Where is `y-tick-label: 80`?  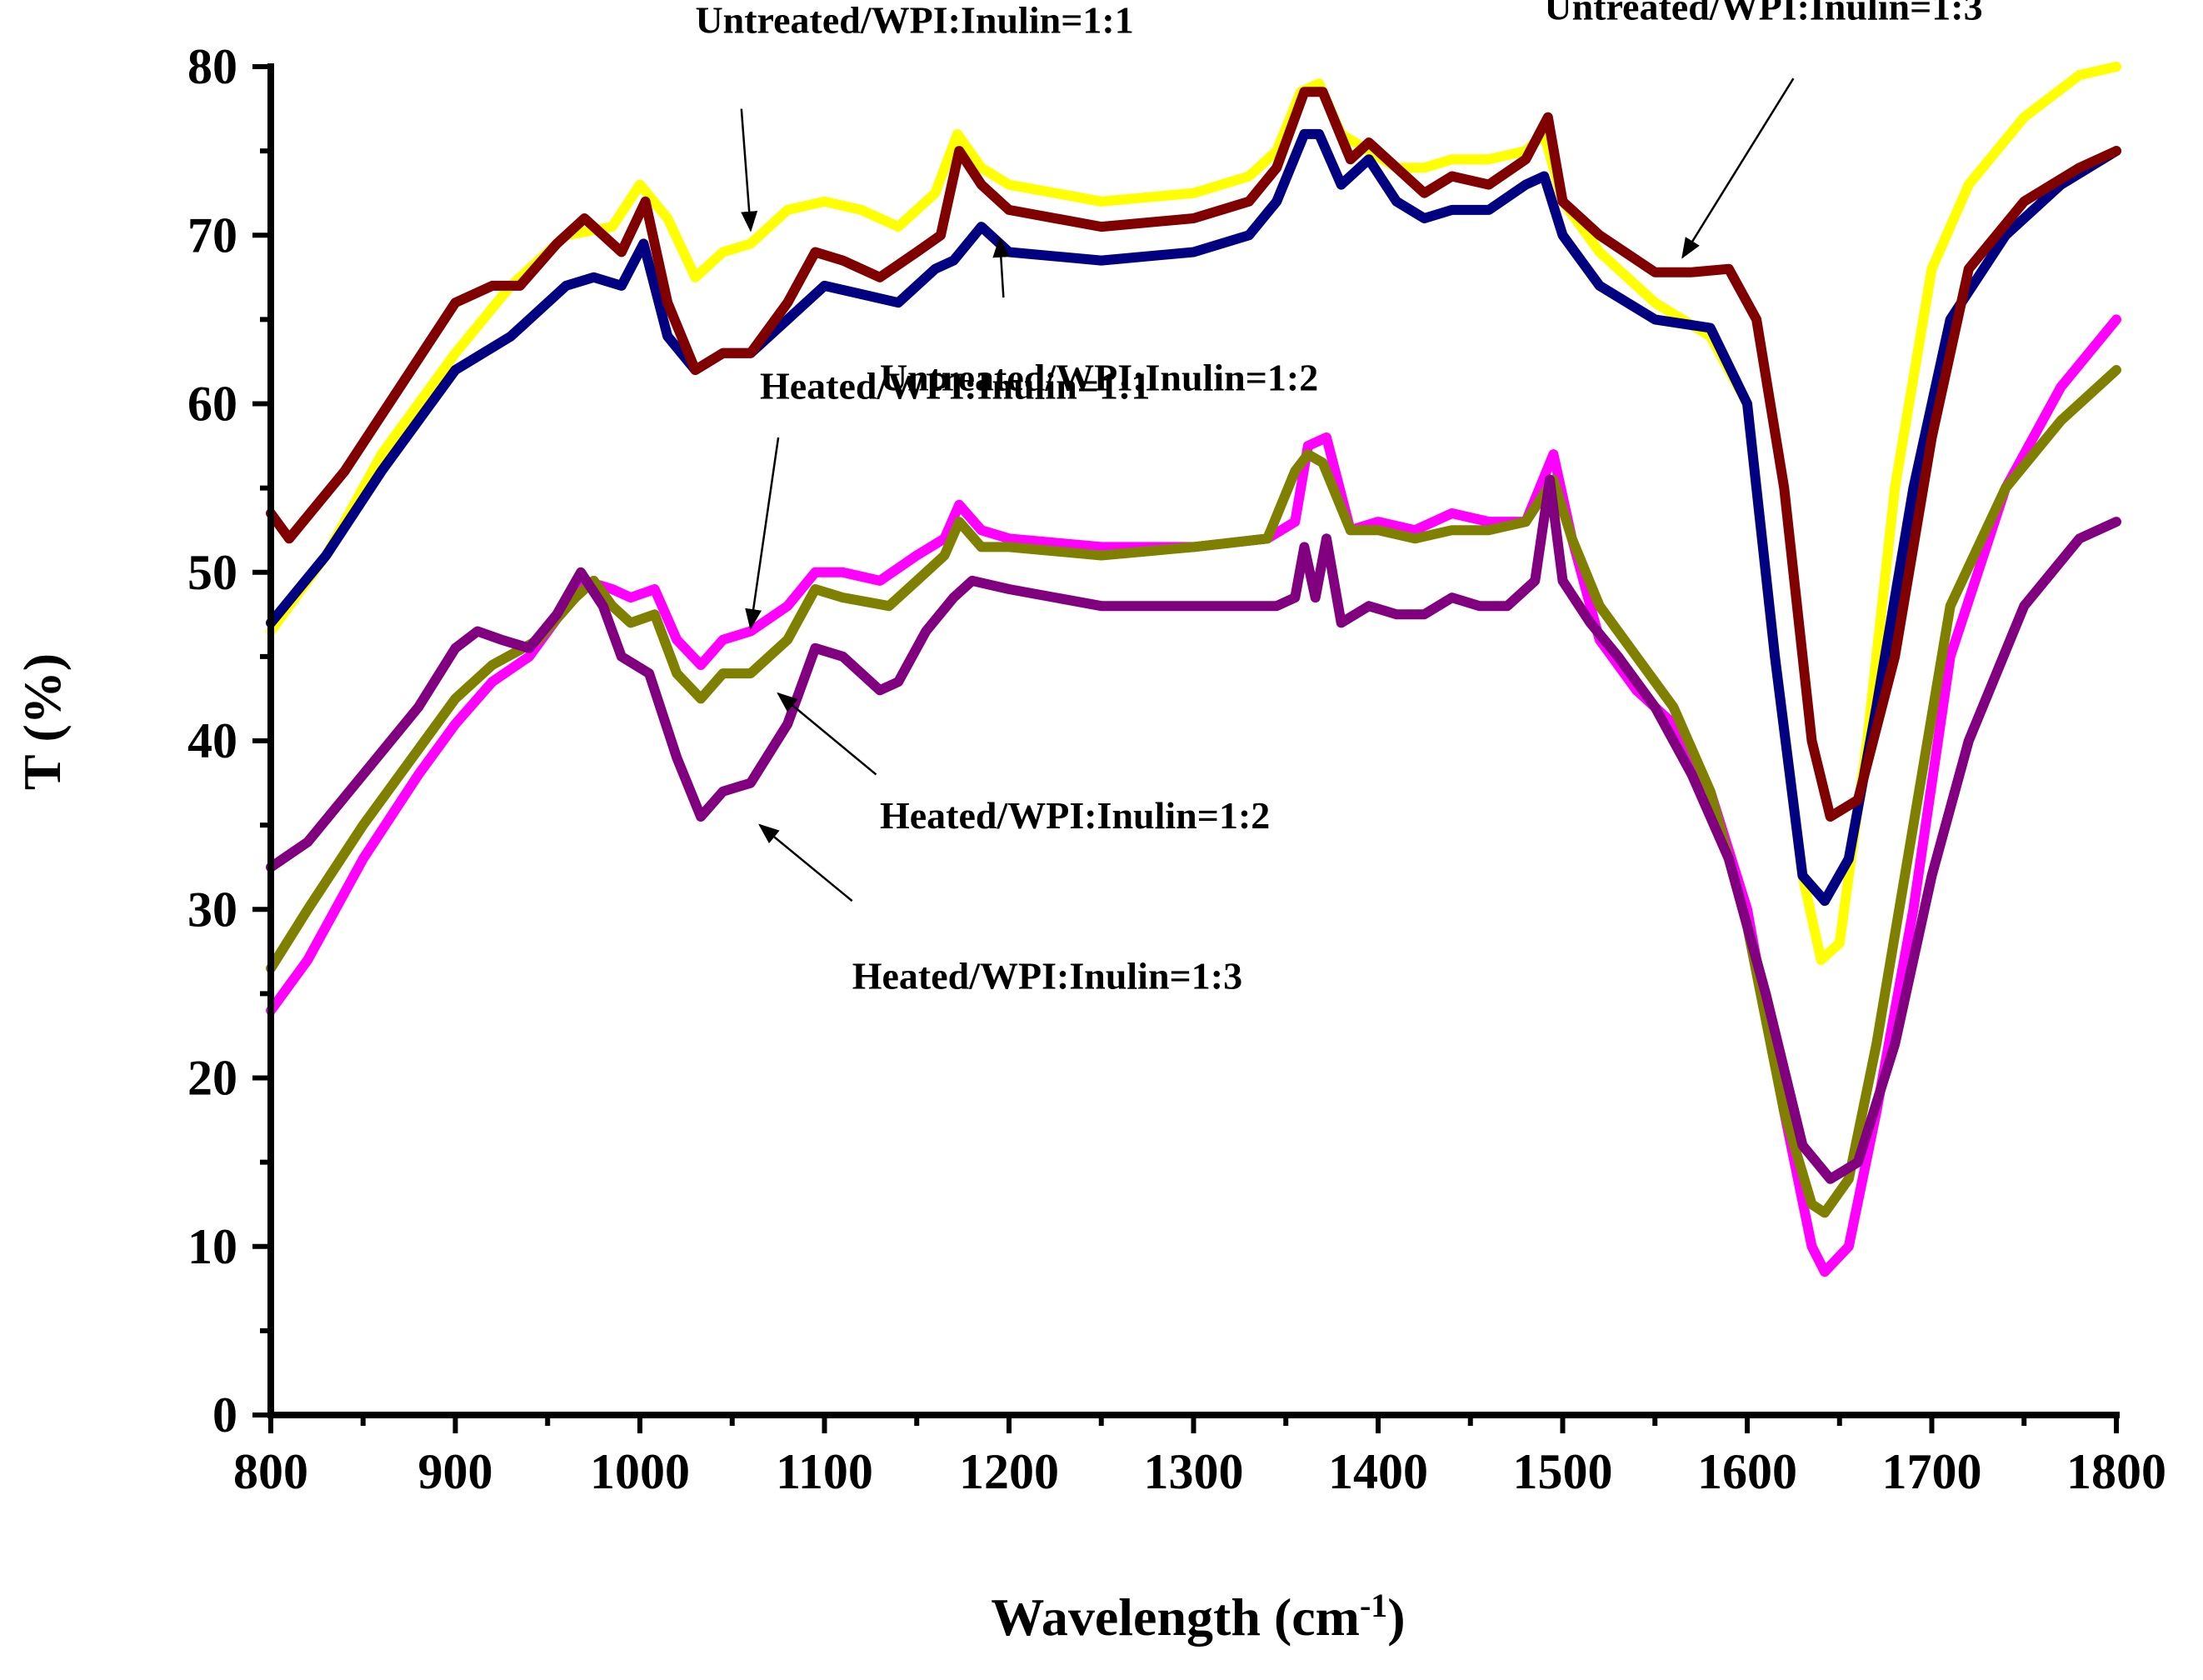 y-tick-label: 80 is located at coordinates (212, 66).